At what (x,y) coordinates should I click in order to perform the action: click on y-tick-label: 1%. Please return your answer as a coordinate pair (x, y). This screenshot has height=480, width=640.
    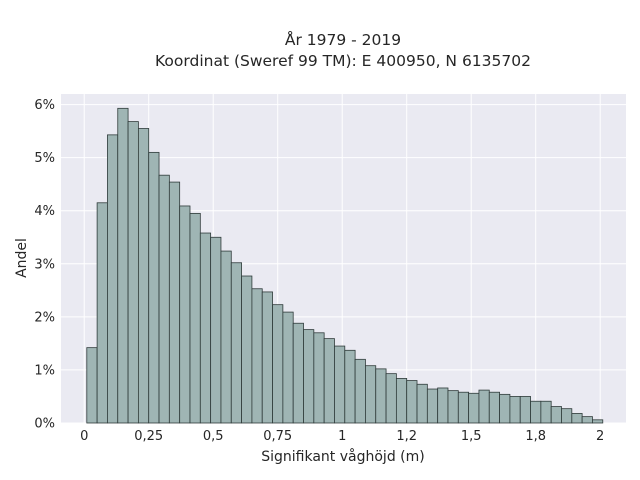
    Looking at the image, I should click on (44, 370).